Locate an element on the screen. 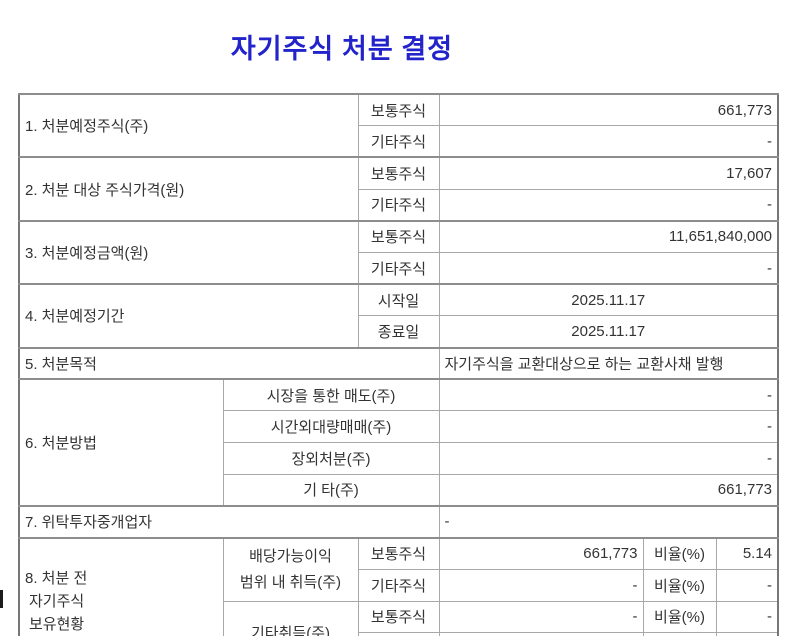  holdings-dividend-other-ratio-value: - is located at coordinates (747, 585).